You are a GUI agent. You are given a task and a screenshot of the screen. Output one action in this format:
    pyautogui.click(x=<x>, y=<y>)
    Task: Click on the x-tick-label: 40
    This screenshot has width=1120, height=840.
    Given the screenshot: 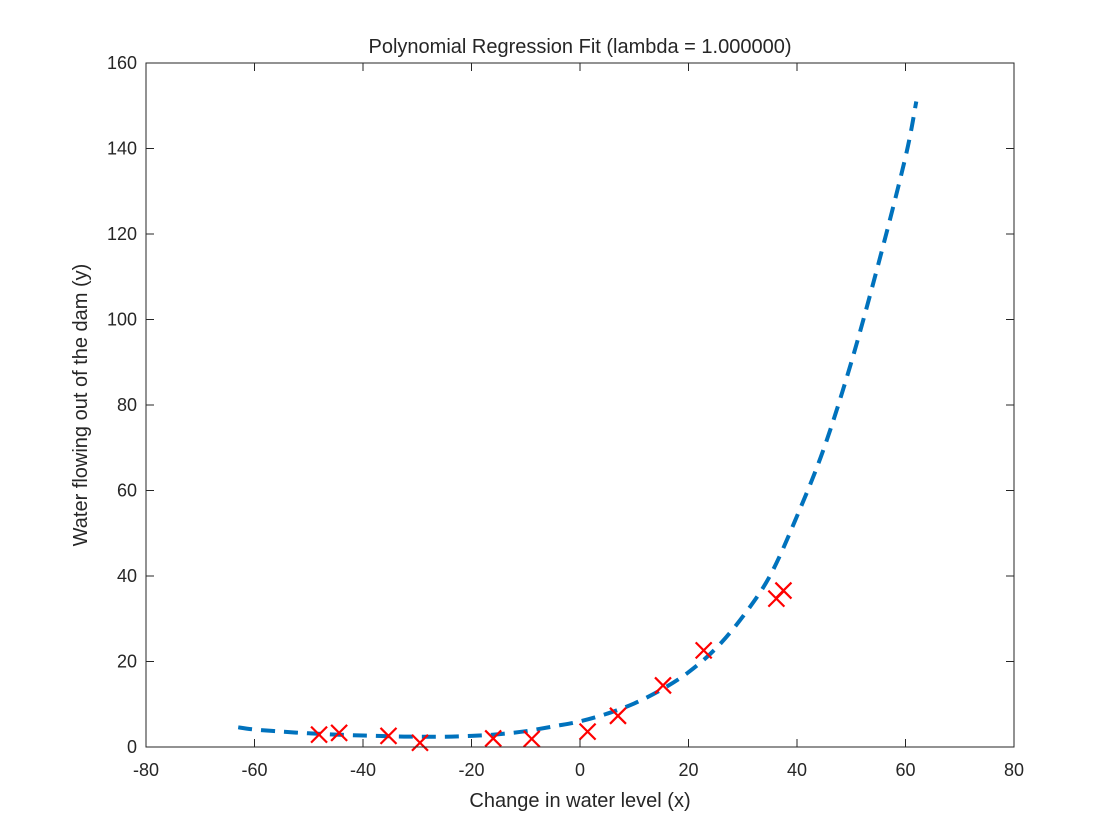 What is the action you would take?
    pyautogui.click(x=797, y=770)
    